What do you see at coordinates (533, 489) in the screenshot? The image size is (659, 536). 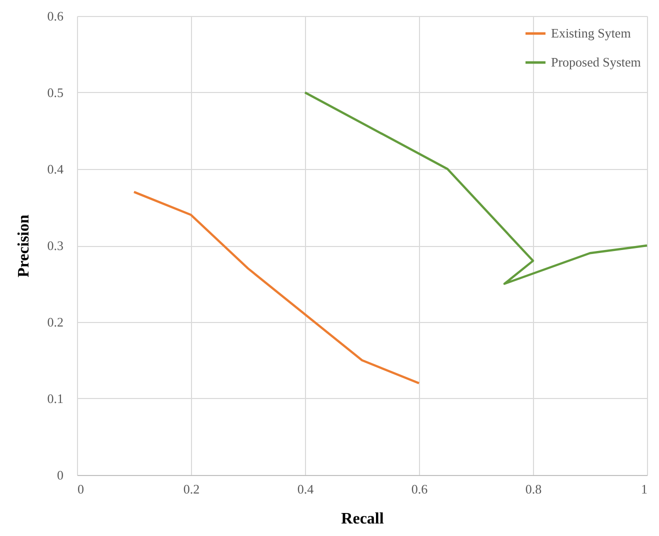 I see `x-tick-label: 0.8` at bounding box center [533, 489].